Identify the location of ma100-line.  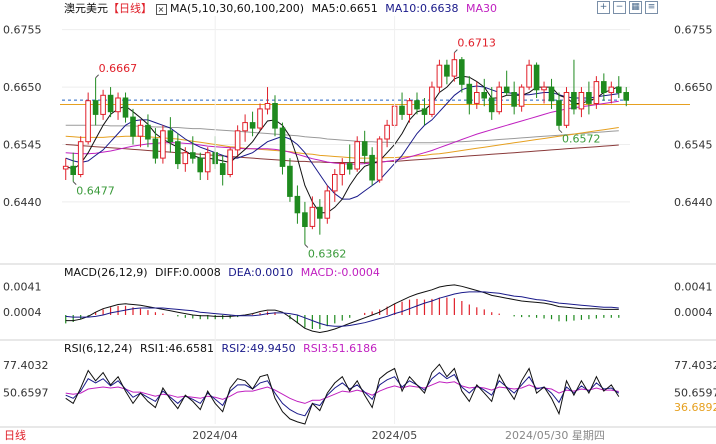
(342, 134).